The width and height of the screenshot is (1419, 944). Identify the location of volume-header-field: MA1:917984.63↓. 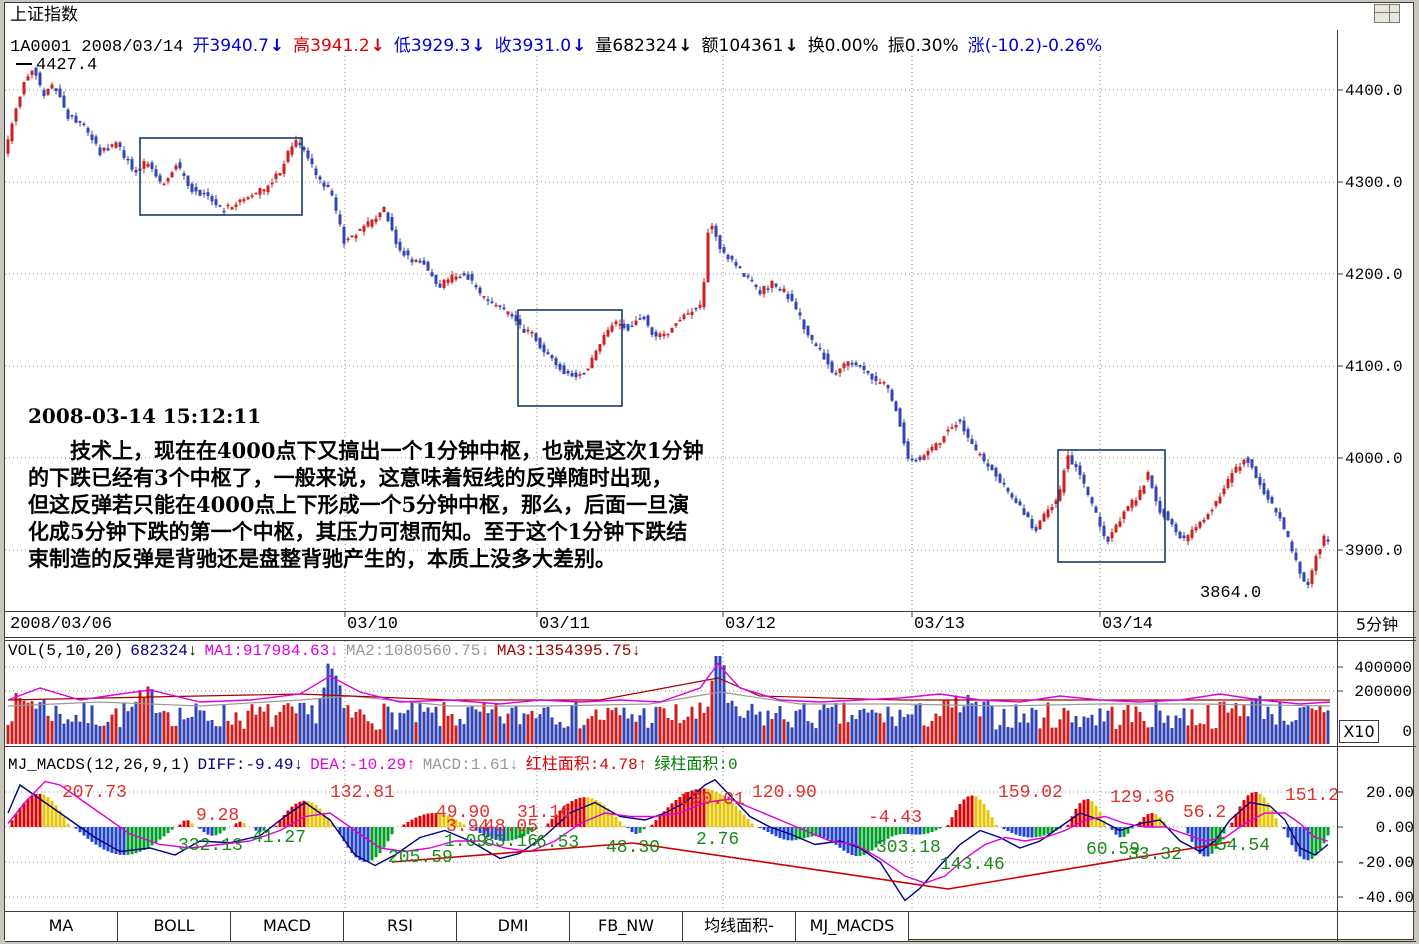
(271, 651).